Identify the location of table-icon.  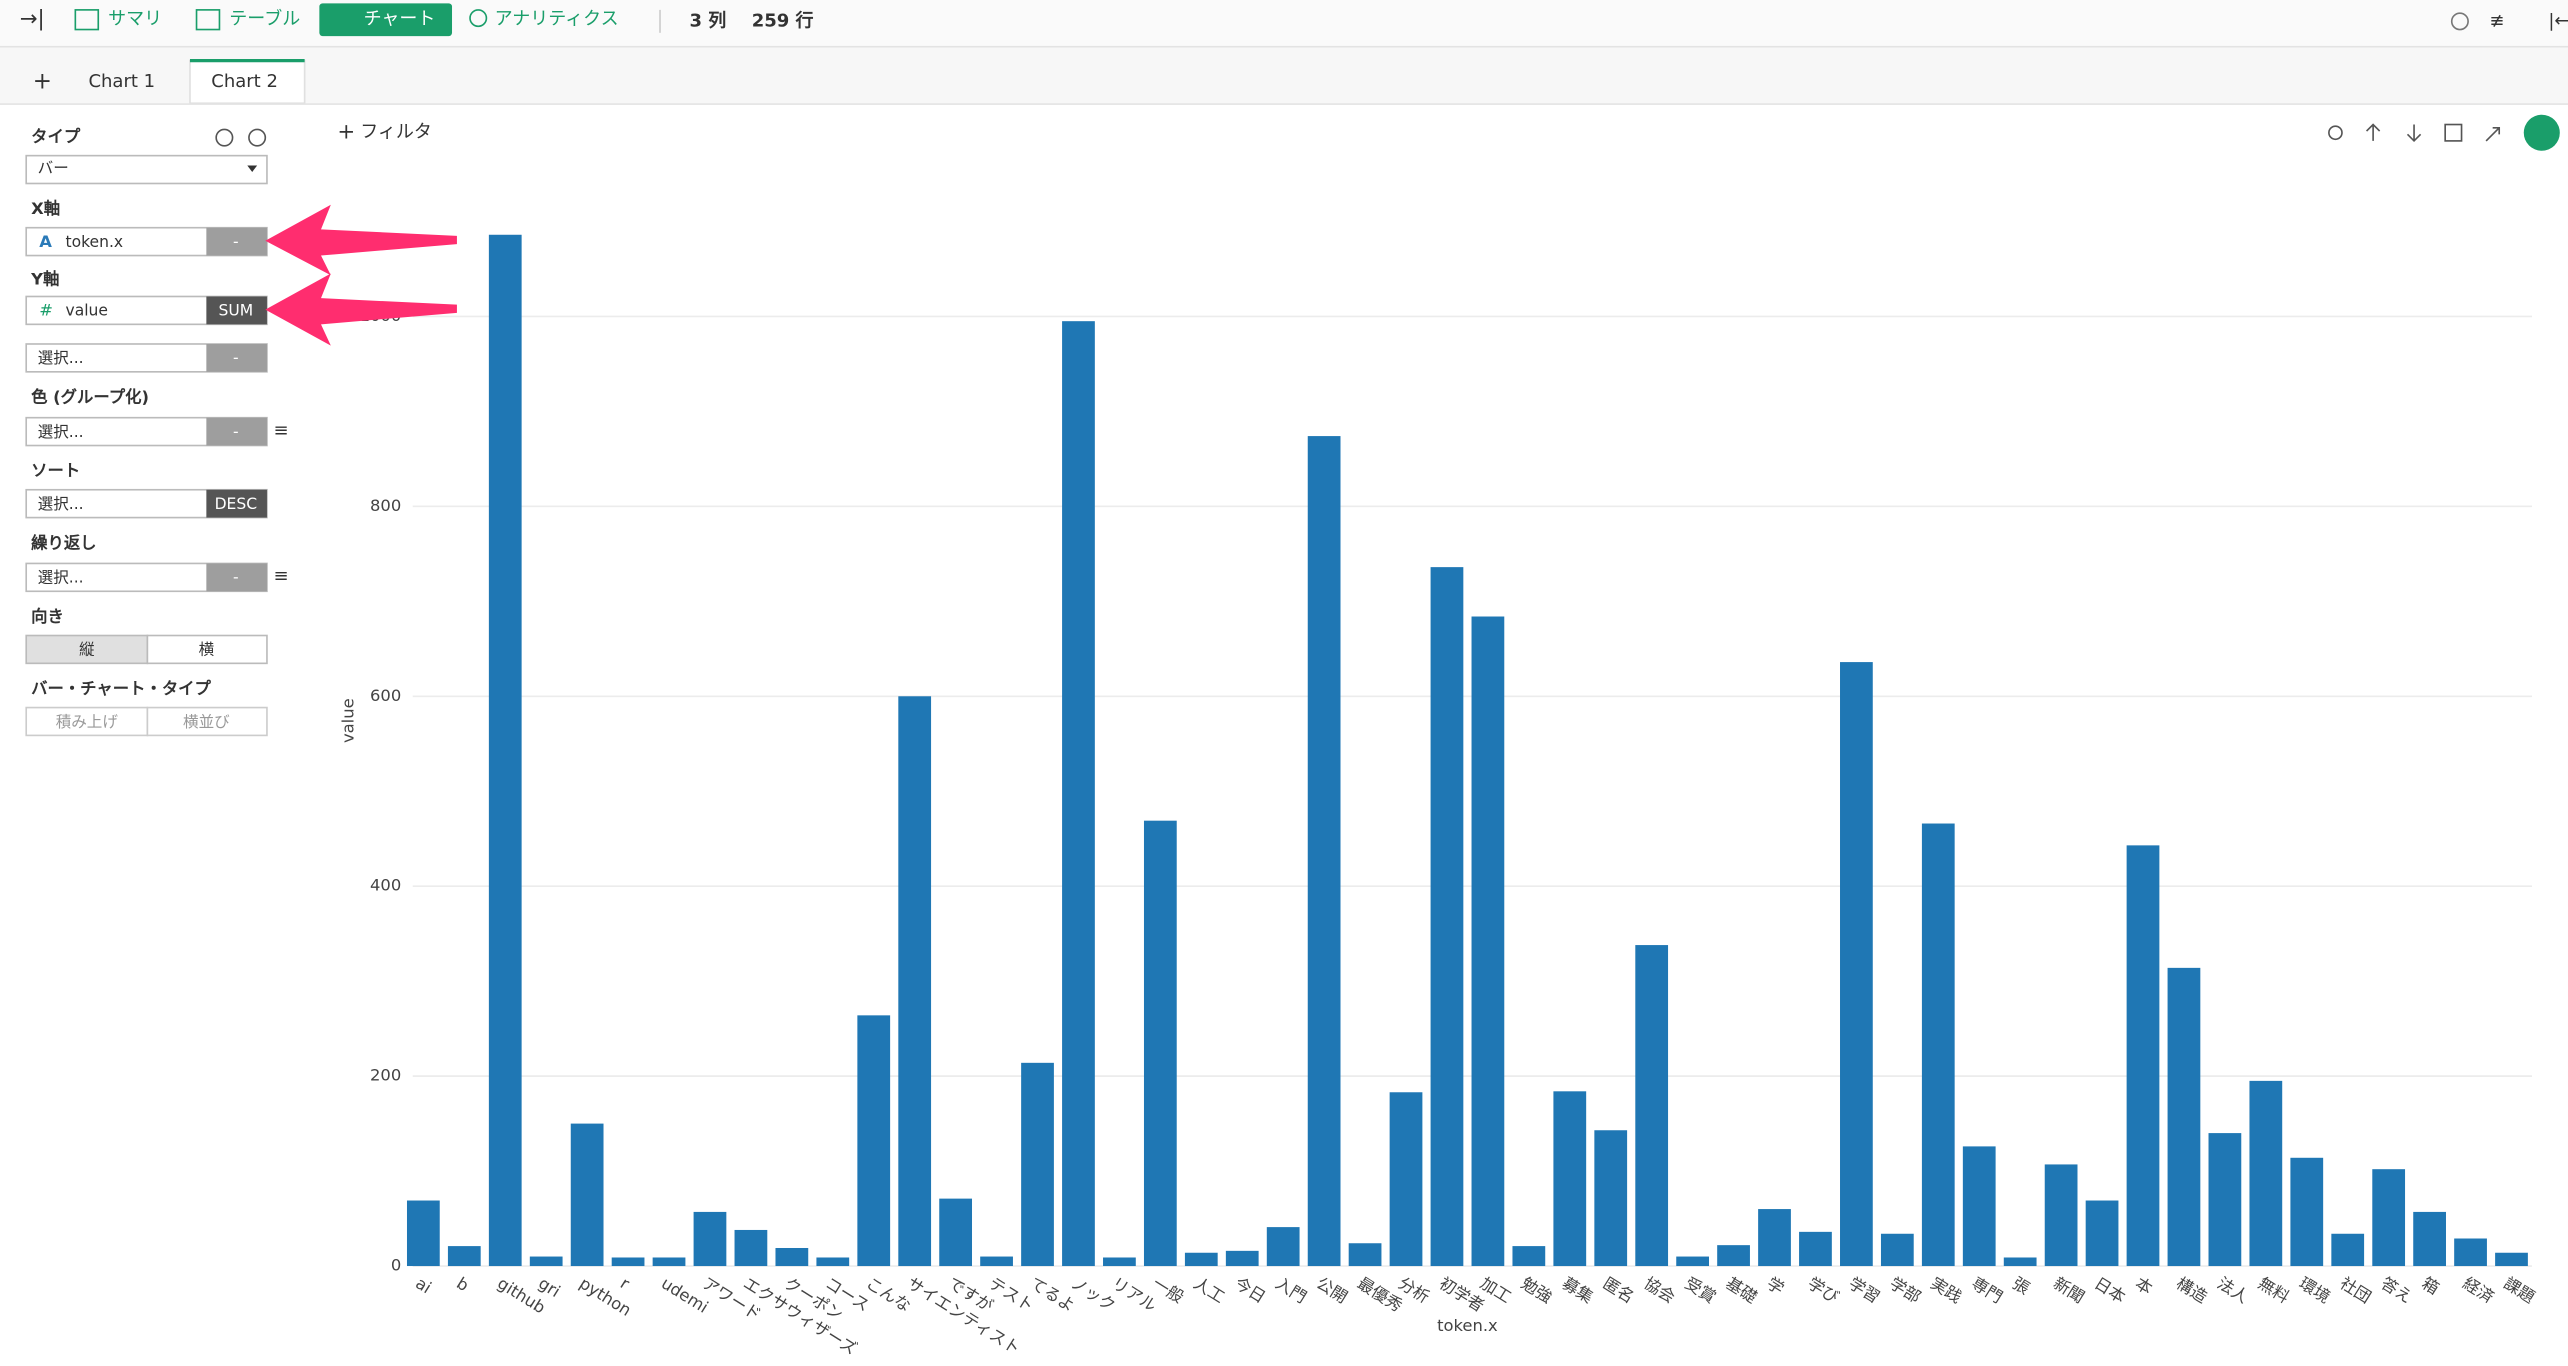
(2453, 132).